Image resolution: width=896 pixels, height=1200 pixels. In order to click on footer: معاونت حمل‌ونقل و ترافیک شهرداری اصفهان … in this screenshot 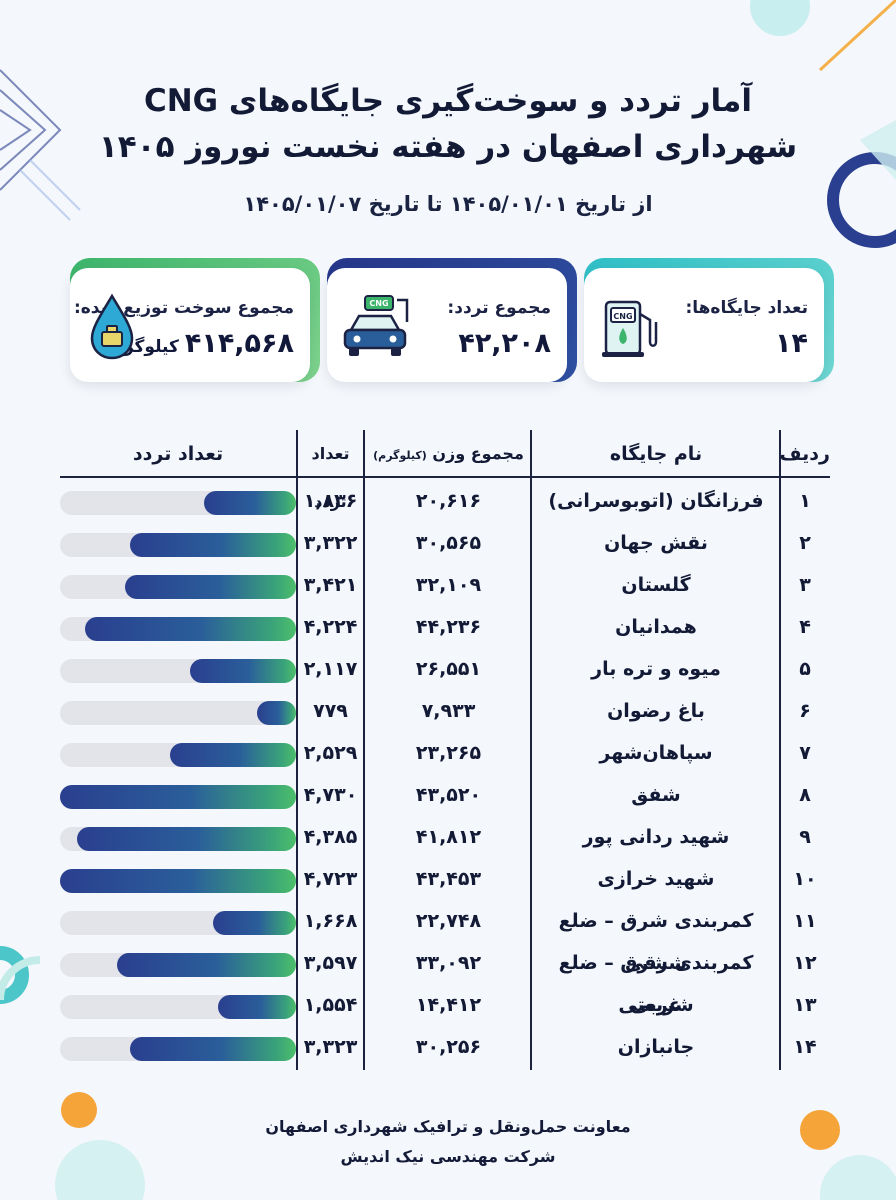, I will do `click(448, 1142)`.